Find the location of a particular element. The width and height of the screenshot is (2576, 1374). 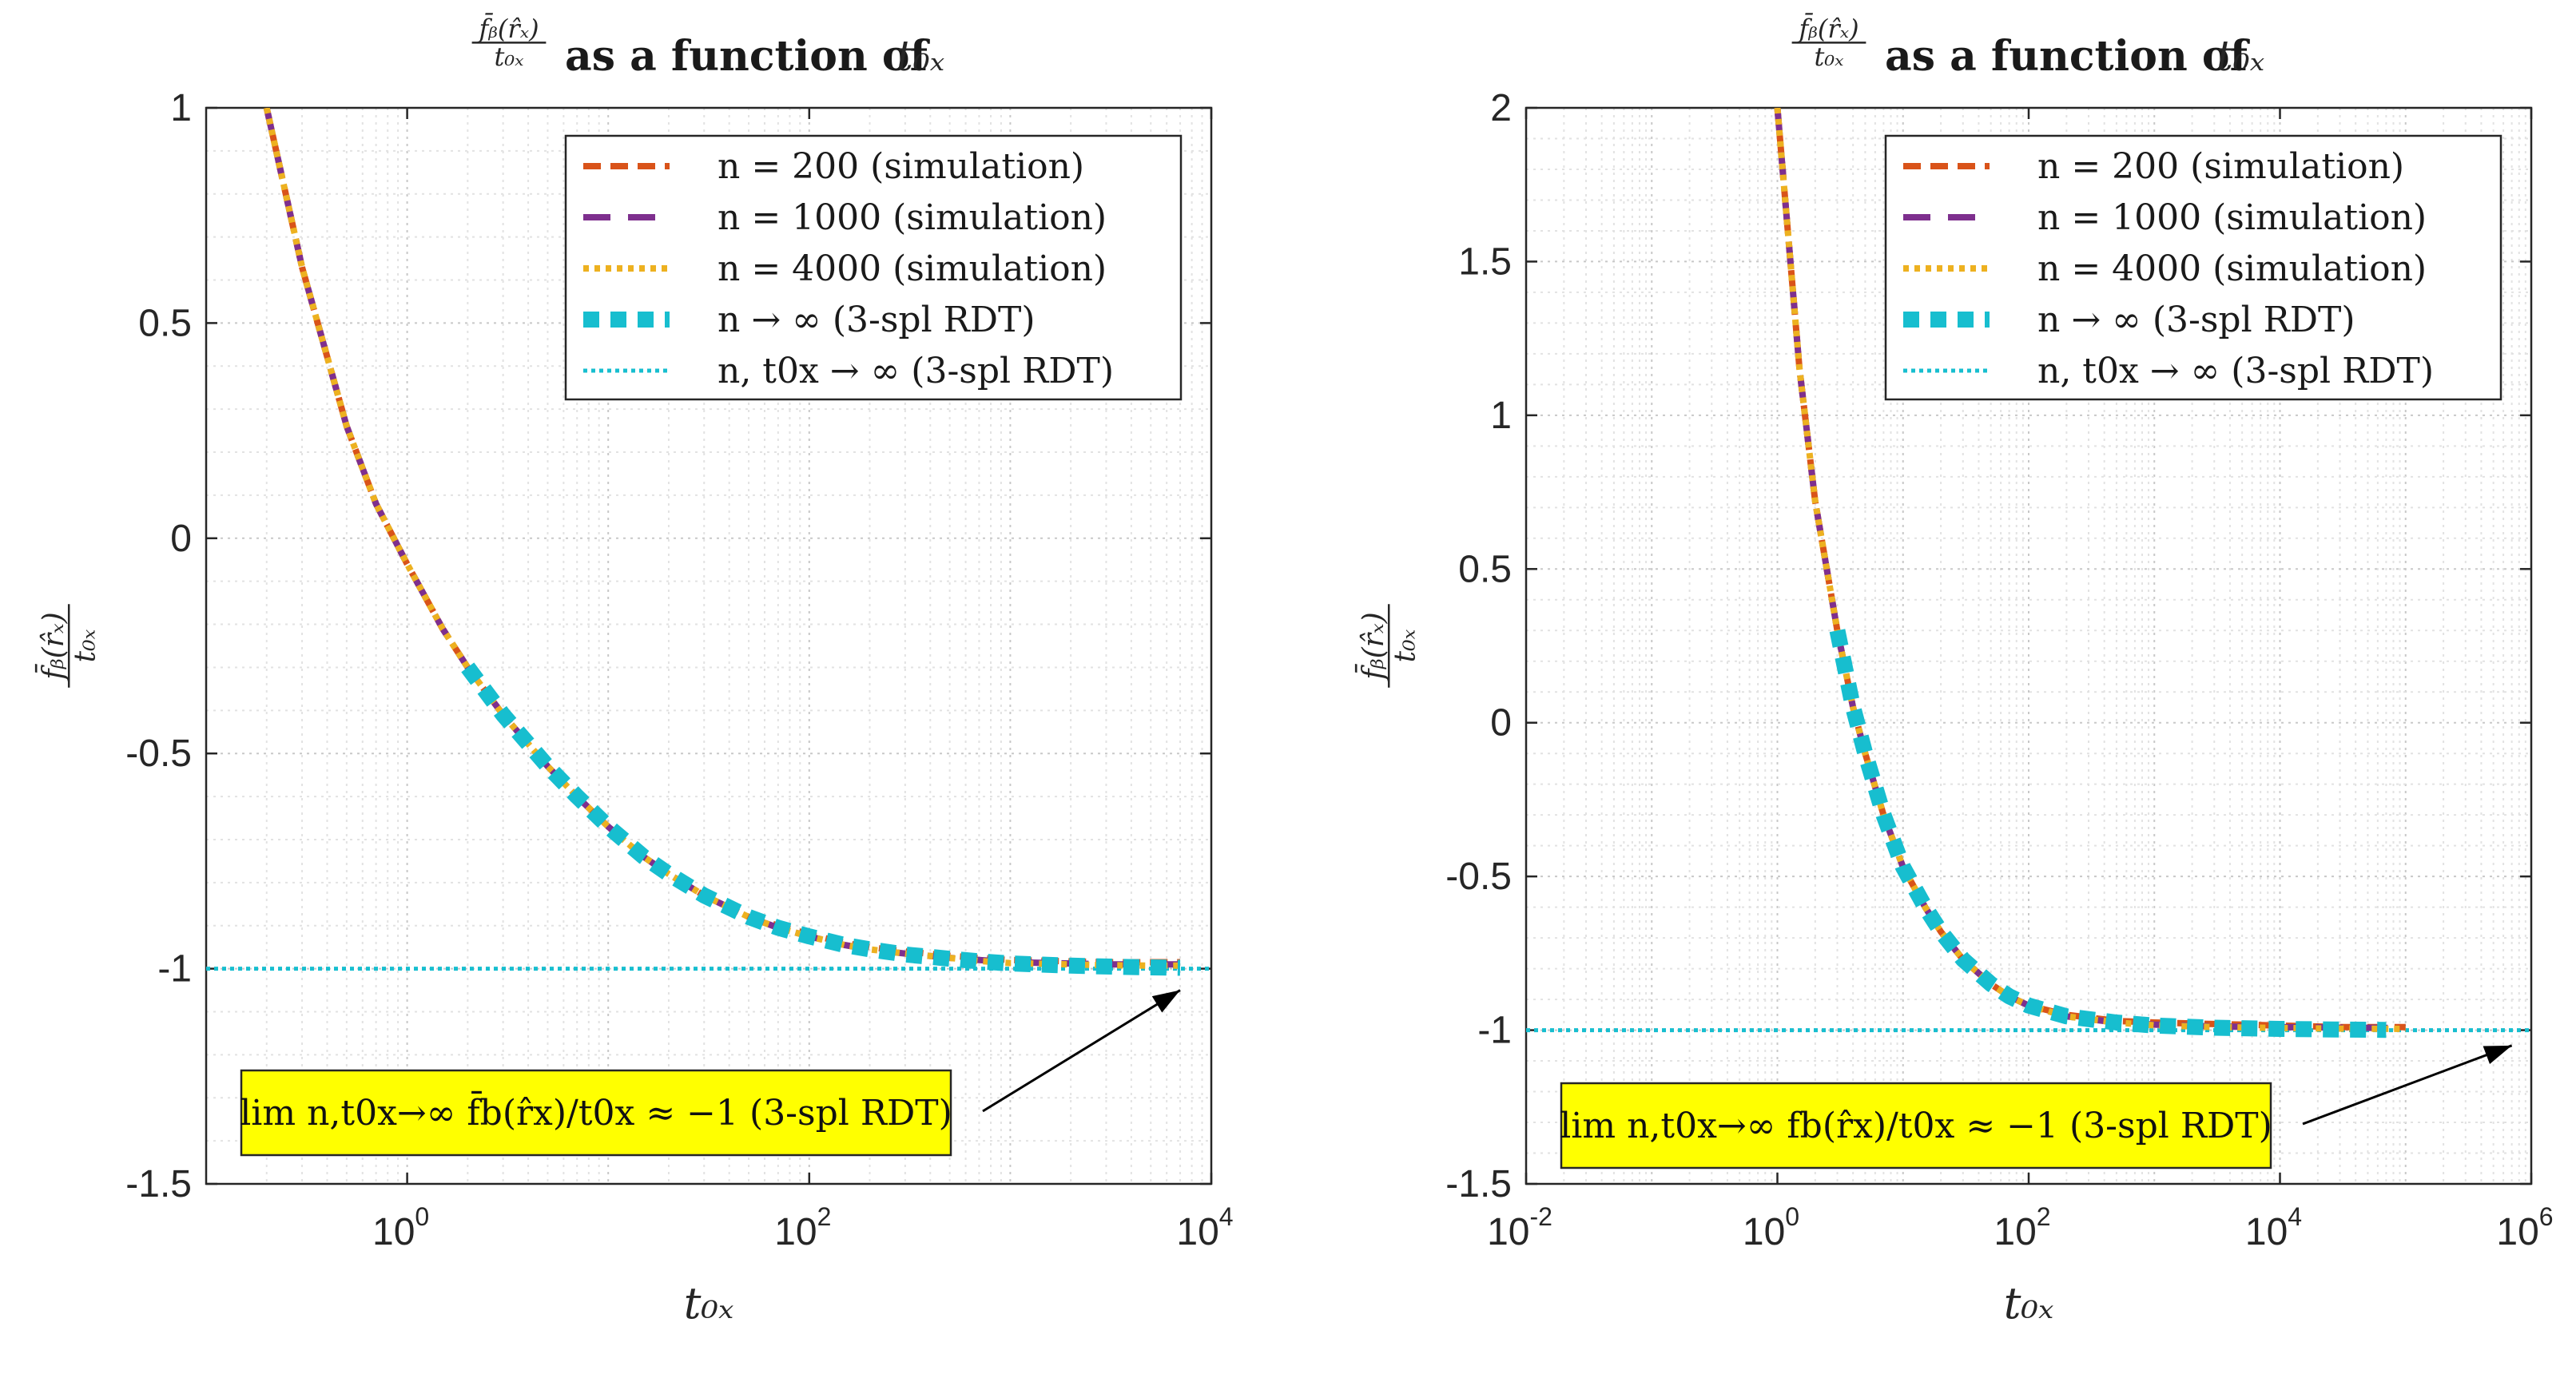

annotation: lim n,t0x→∞ fb(r̂x)/t0x ≈ −1 (3-spl RDT) is located at coordinates (2036, 1107).